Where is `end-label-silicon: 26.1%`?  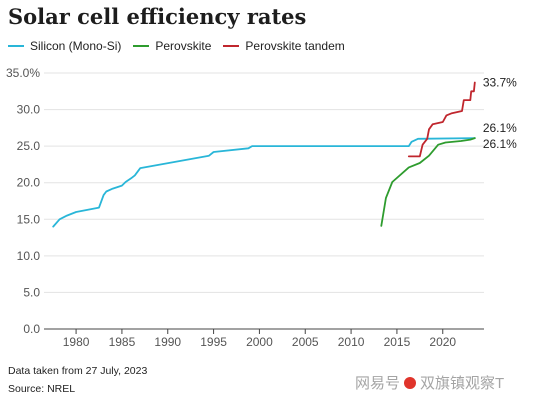
end-label-silicon: 26.1% is located at coordinates (500, 128).